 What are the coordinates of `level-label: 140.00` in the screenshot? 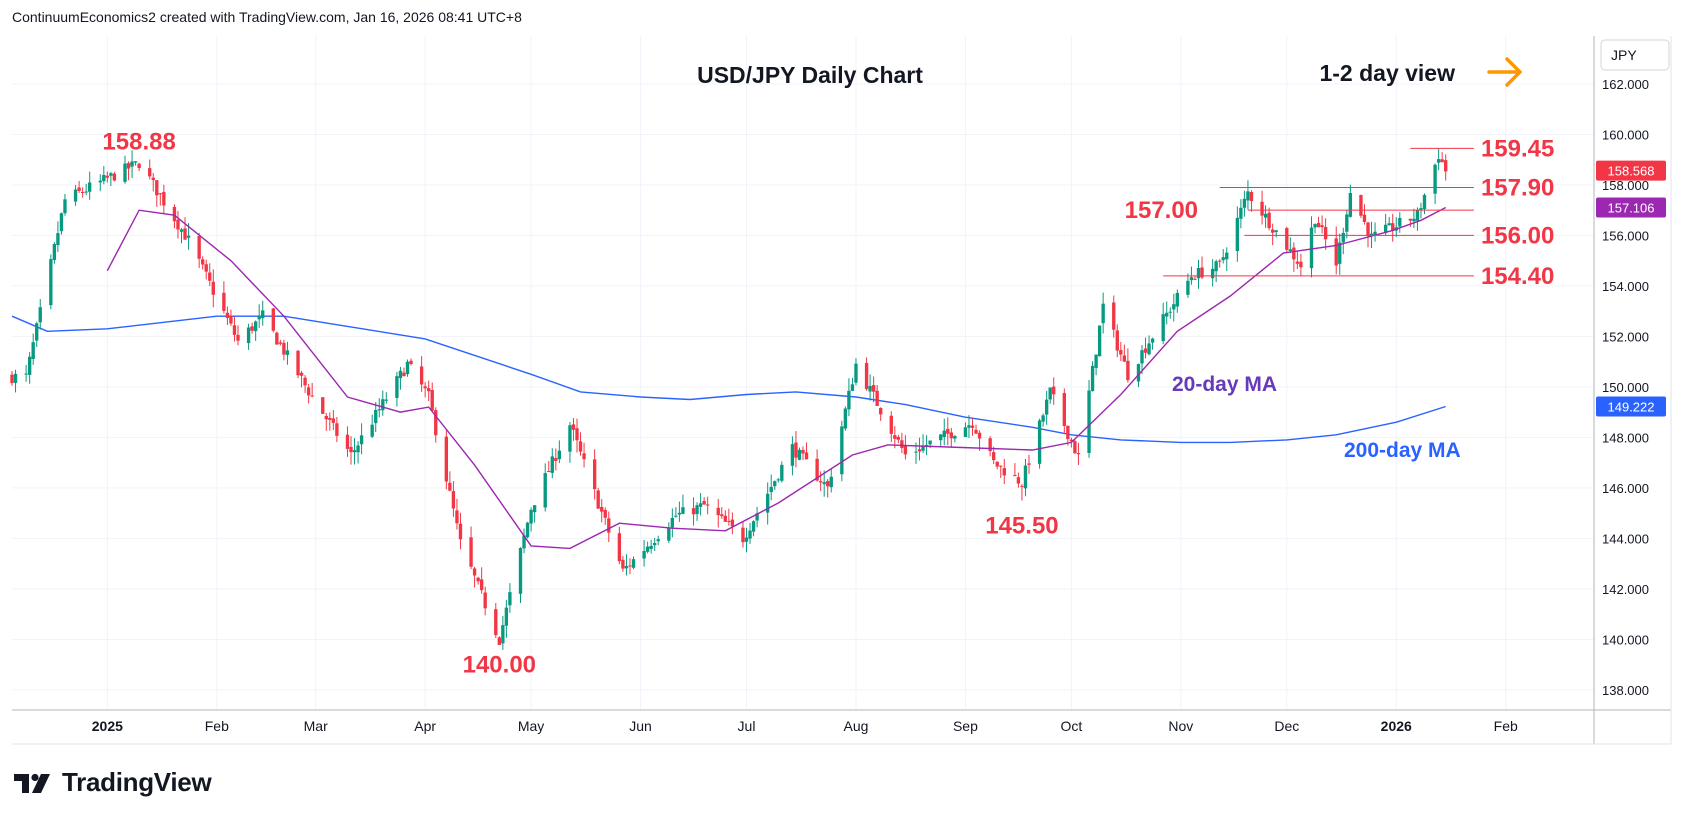 It's located at (499, 664).